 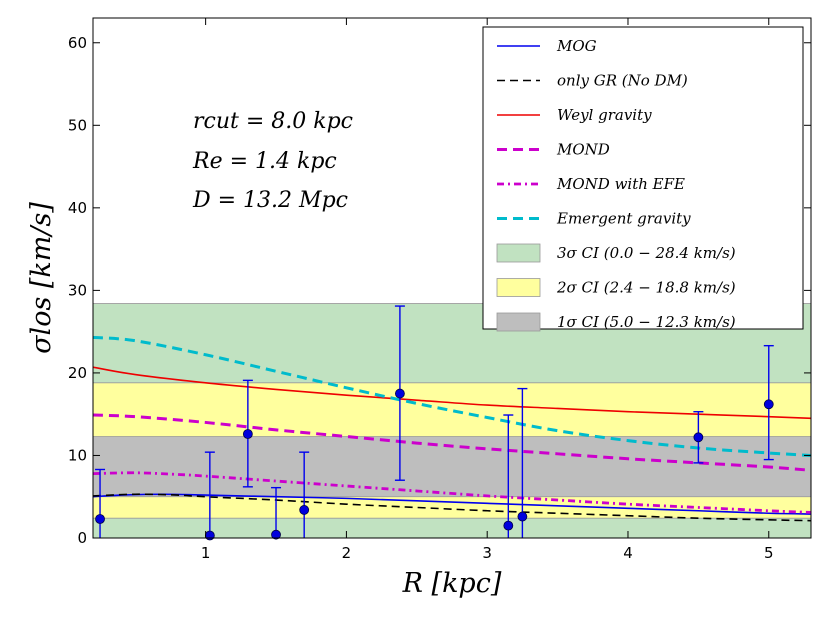 What do you see at coordinates (620, 184) in the screenshot?
I see `legend-label-5: MOND with EFE` at bounding box center [620, 184].